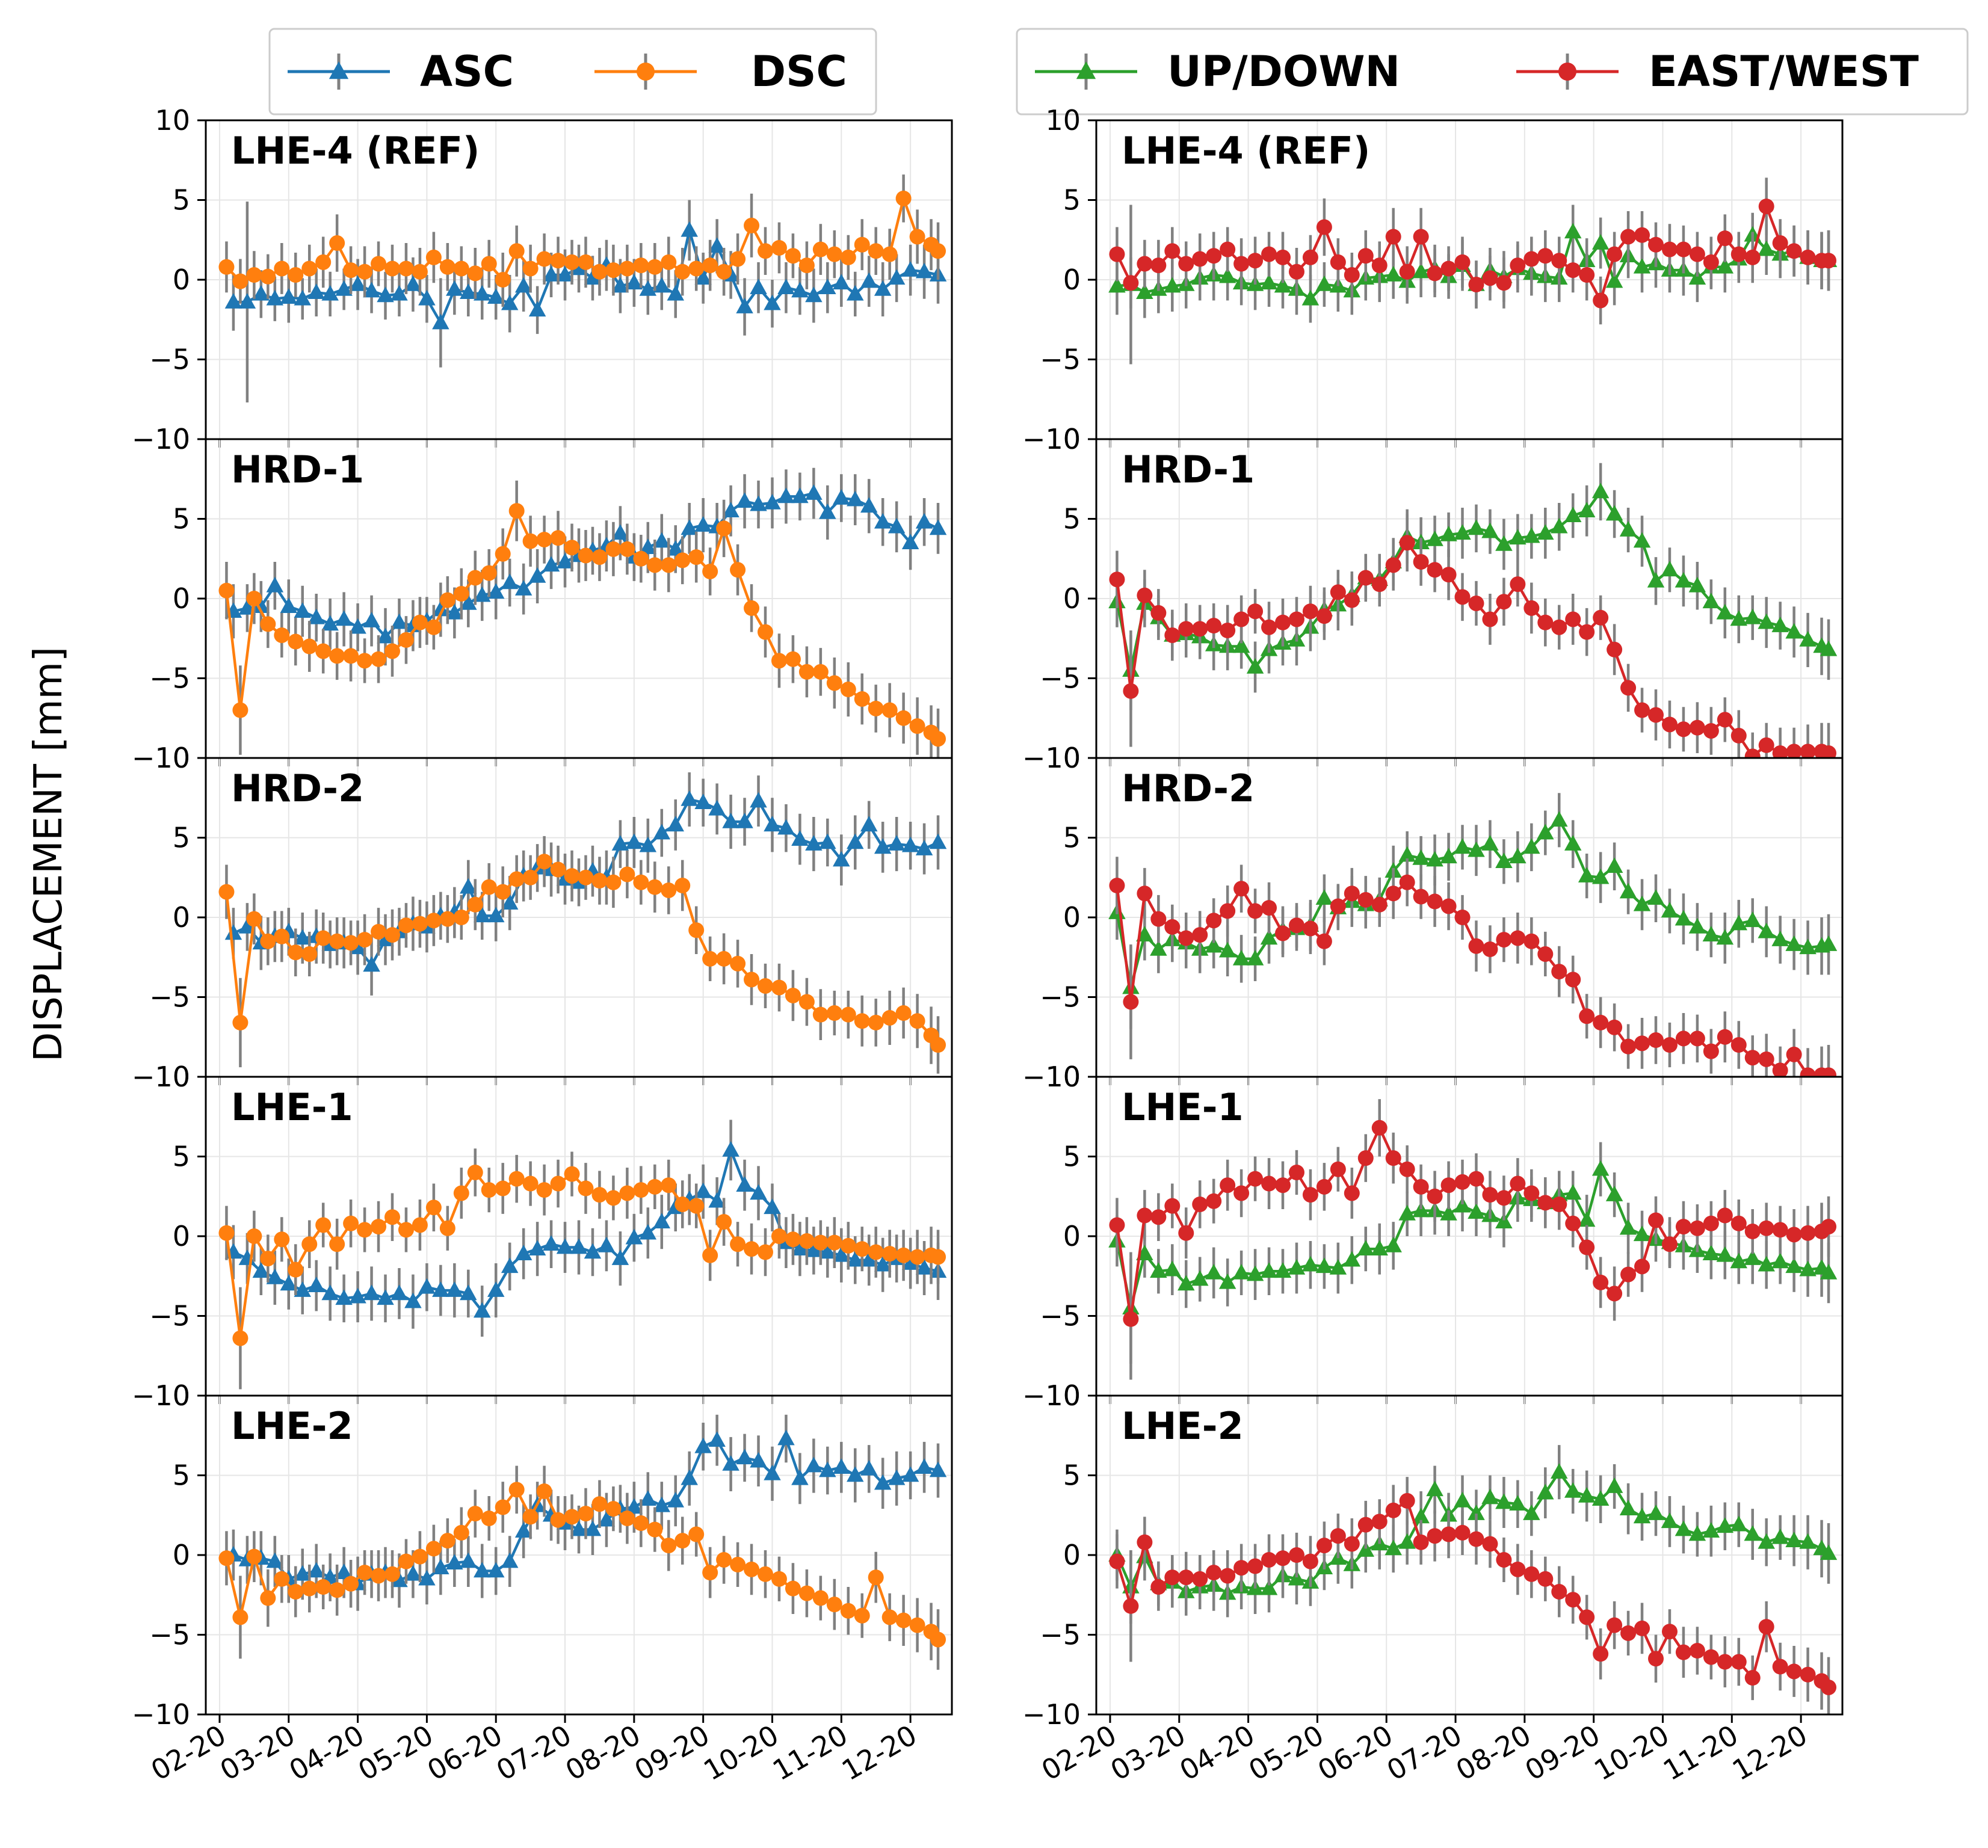 The height and width of the screenshot is (1848, 1988). Describe the element at coordinates (292, 1426) in the screenshot. I see `panel-title: LHE-2` at that location.